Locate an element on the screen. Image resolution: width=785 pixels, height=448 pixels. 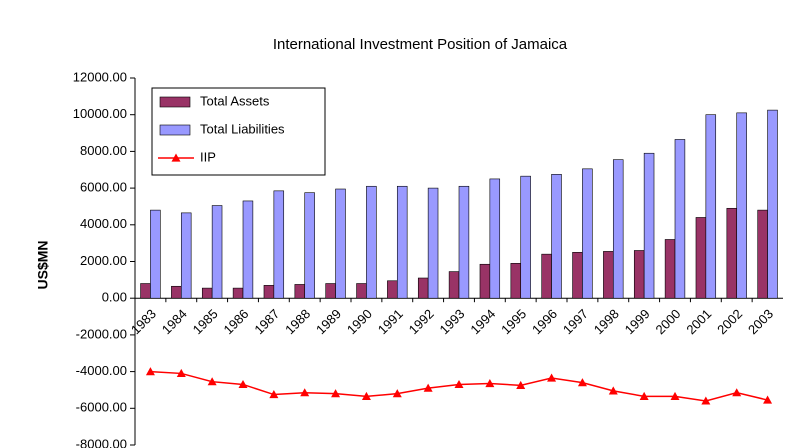
x-tick-label: 1995 is located at coordinates (513, 321).